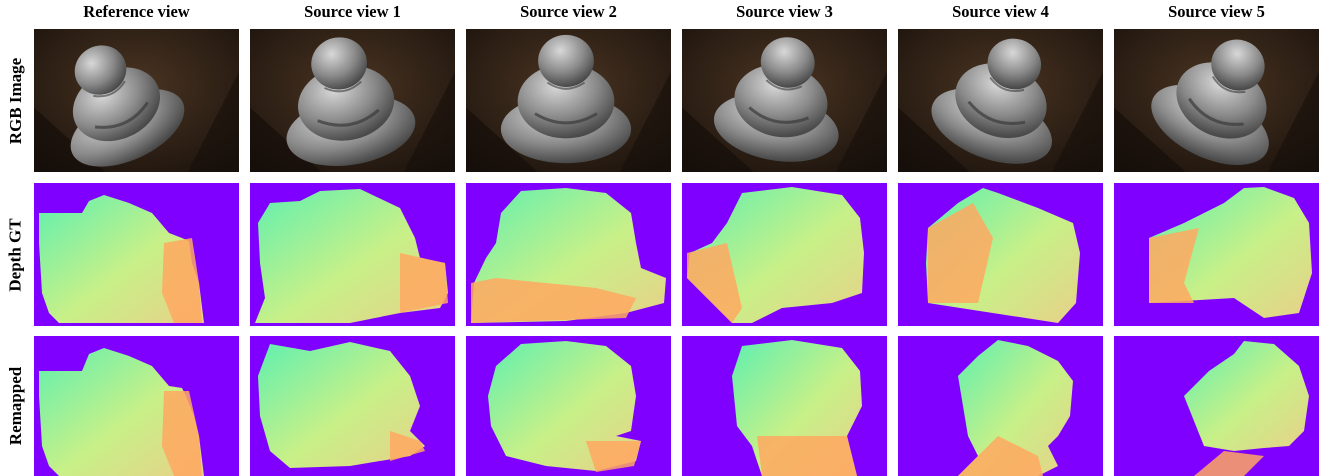 Image resolution: width=1320 pixels, height=476 pixels. I want to click on column-title-reference: Reference view, so click(136, 11).